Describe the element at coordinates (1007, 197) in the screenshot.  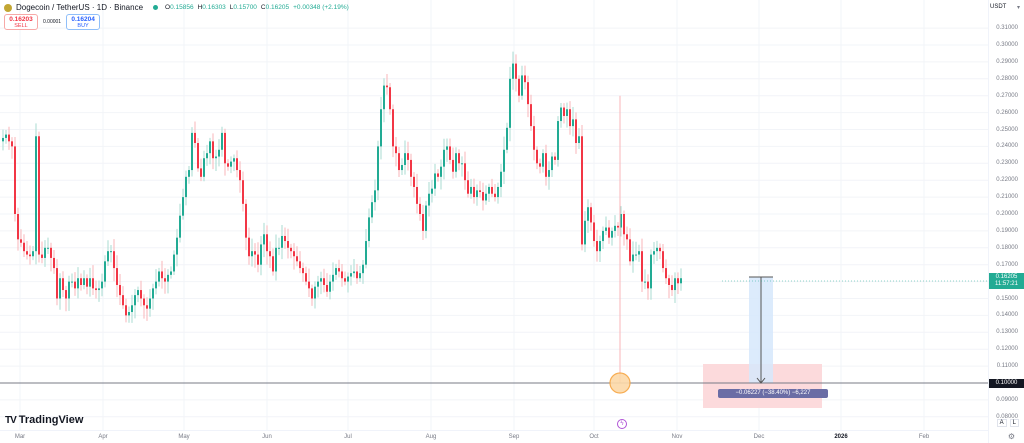
I see `price-tick-label: 0.21000` at that location.